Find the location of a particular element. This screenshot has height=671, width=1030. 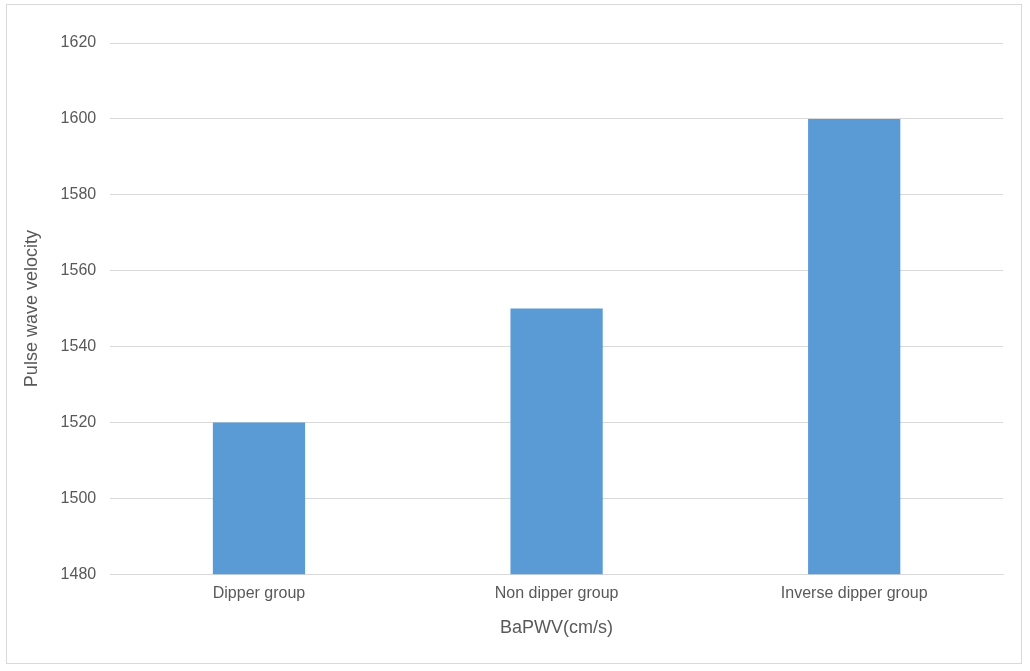

y-tick-label: 1540 is located at coordinates (78, 345).